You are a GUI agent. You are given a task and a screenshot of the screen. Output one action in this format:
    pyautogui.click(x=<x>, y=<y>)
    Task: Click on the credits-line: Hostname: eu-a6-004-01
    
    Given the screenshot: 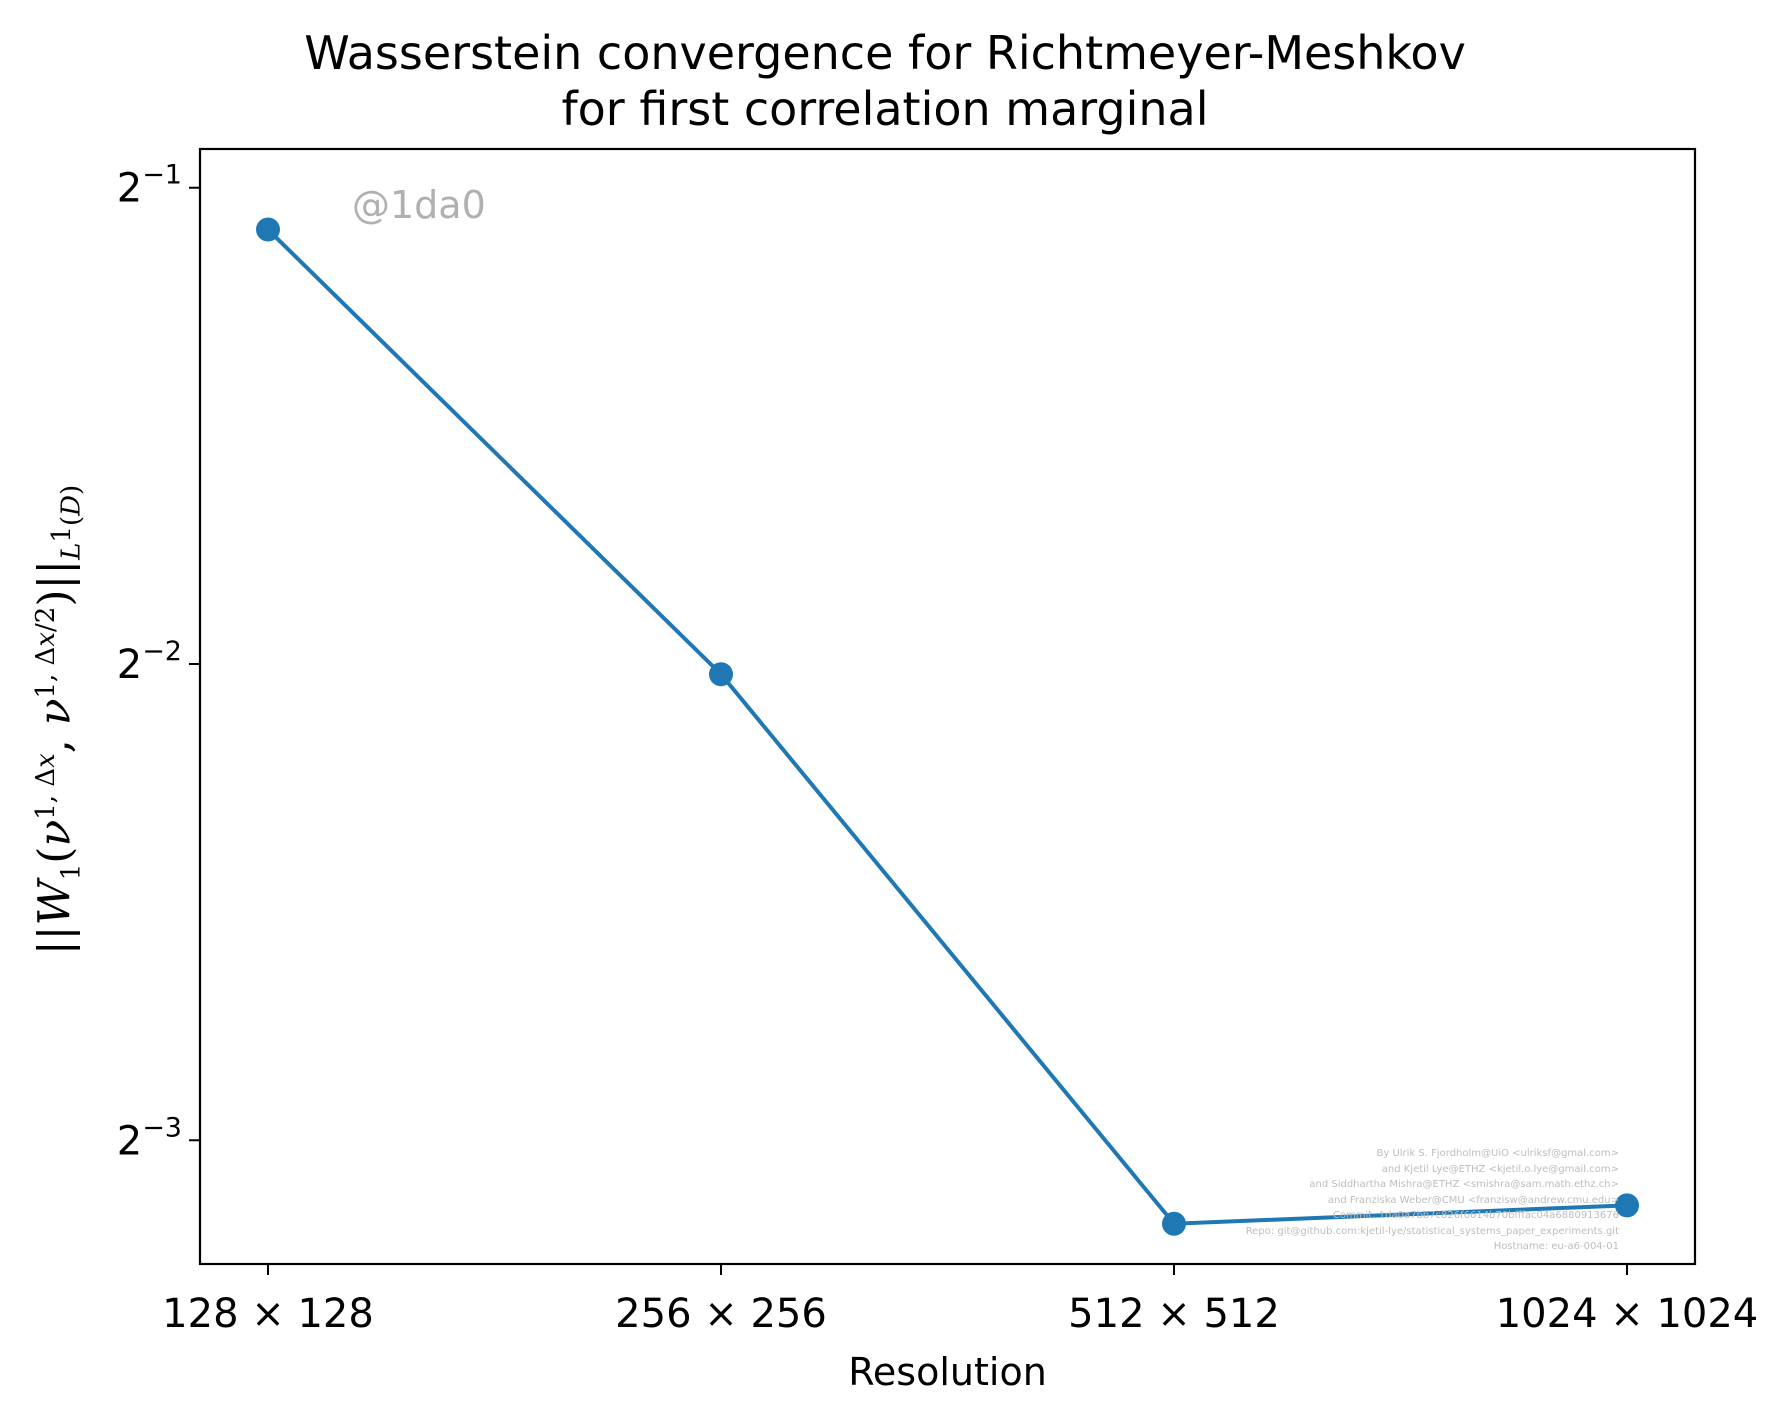 What is the action you would take?
    pyautogui.click(x=1556, y=1246)
    